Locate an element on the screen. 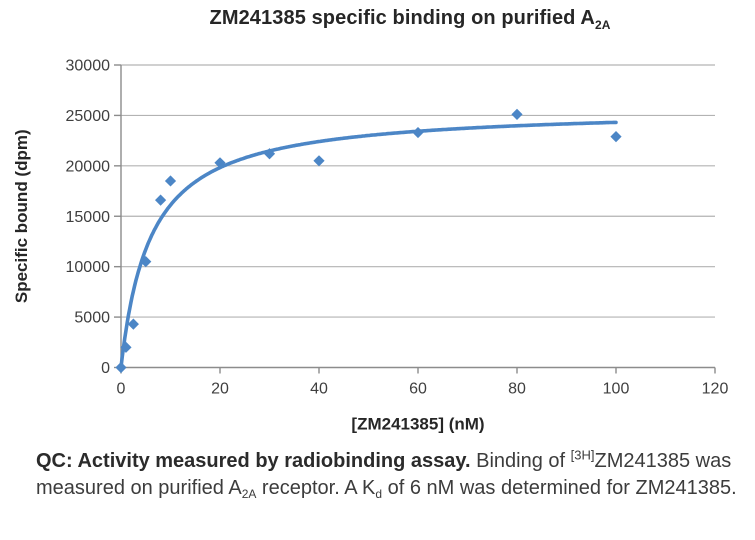  caption-subscript-2a: 2A is located at coordinates (249, 494).